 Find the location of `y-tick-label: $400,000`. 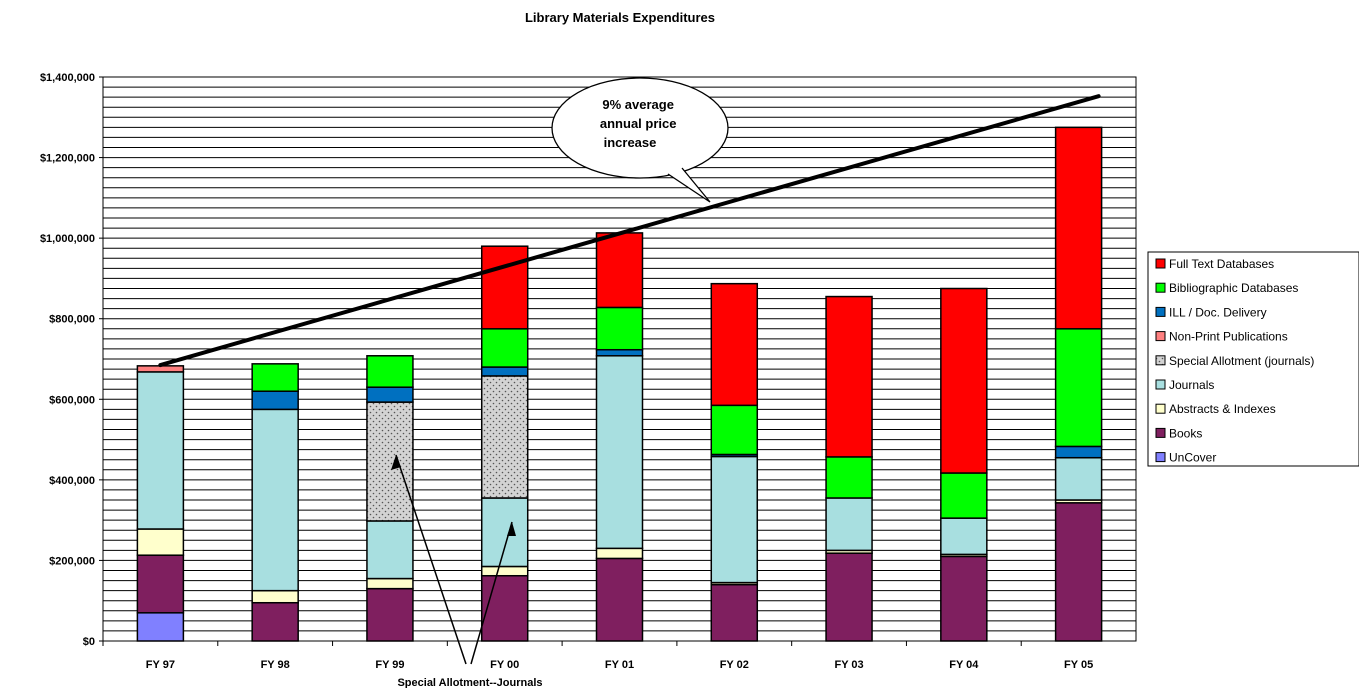

y-tick-label: $400,000 is located at coordinates (72, 481).